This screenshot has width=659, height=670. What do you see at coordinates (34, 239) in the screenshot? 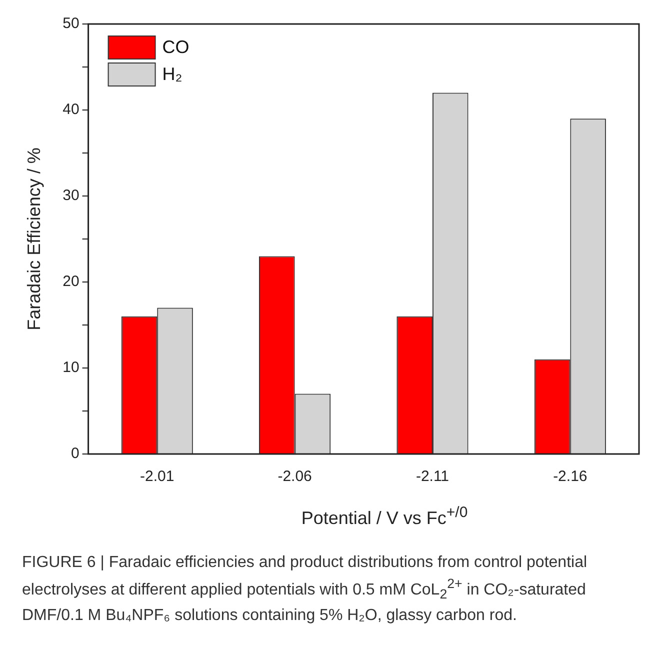
I see `y-axis-title: Faradaic Efficiency / %` at bounding box center [34, 239].